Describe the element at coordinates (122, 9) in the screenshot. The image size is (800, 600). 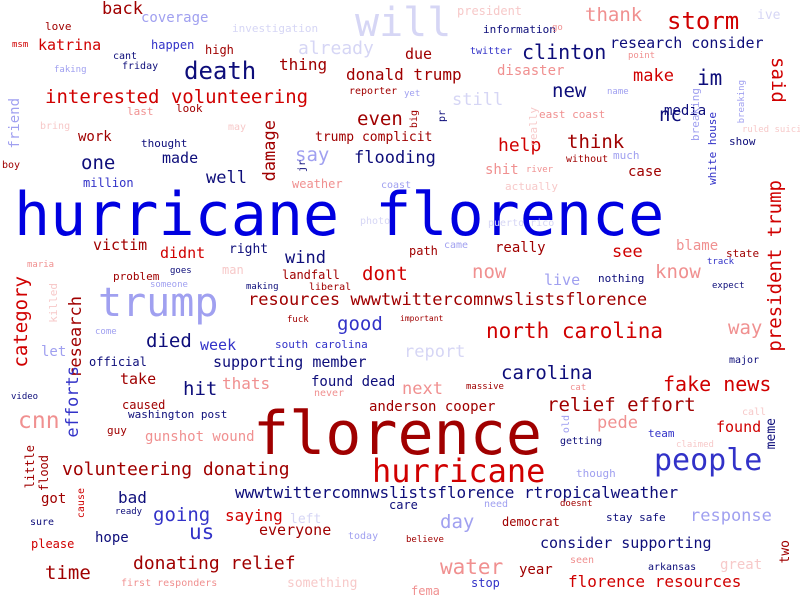
I see `word-back: back` at that location.